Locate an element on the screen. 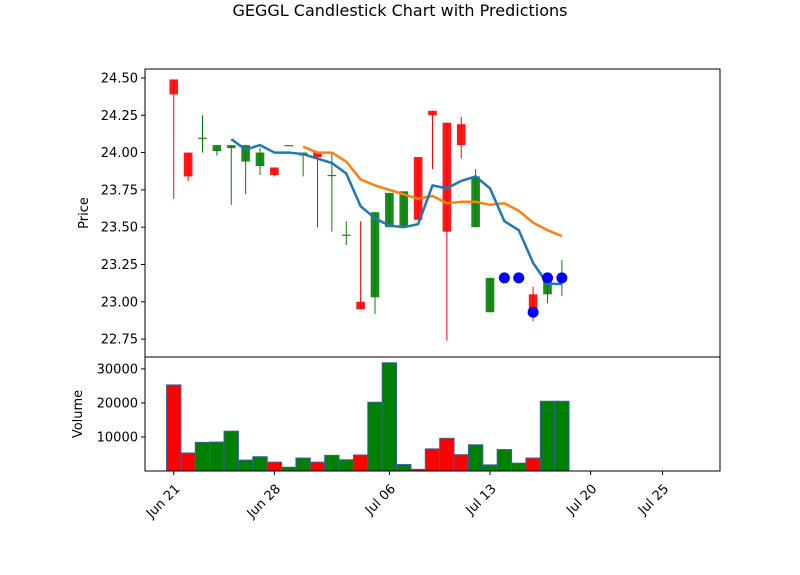 The width and height of the screenshot is (800, 575). volume-tick-label: 30000 is located at coordinates (117, 369).